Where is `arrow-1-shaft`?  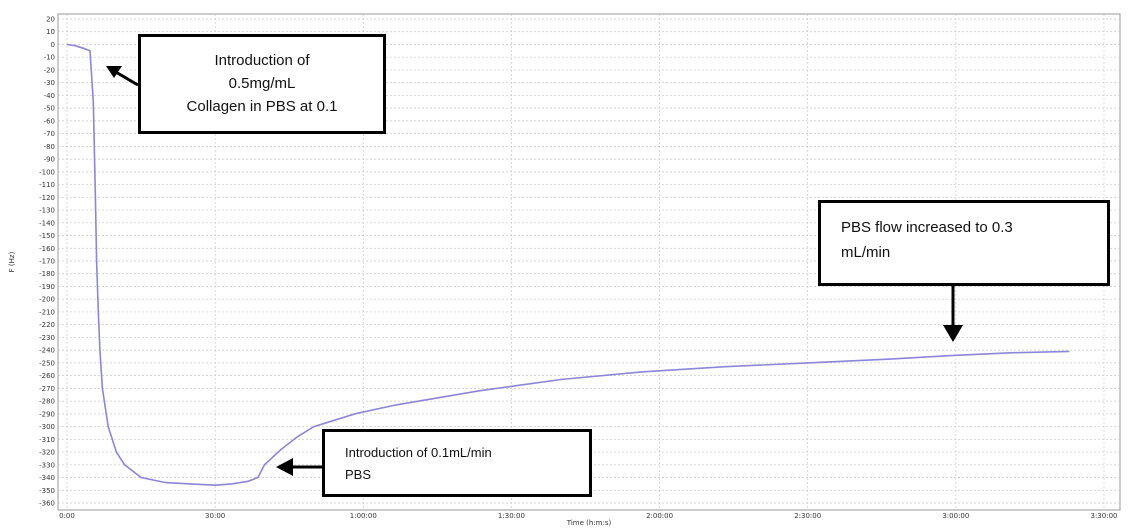 arrow-1-shaft is located at coordinates (126, 78).